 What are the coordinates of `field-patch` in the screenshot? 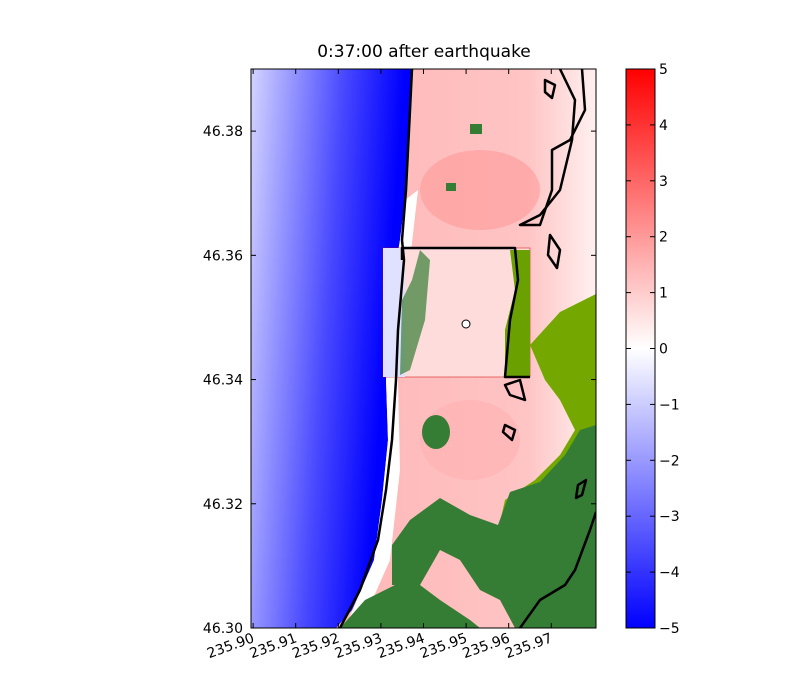 It's located at (480, 190).